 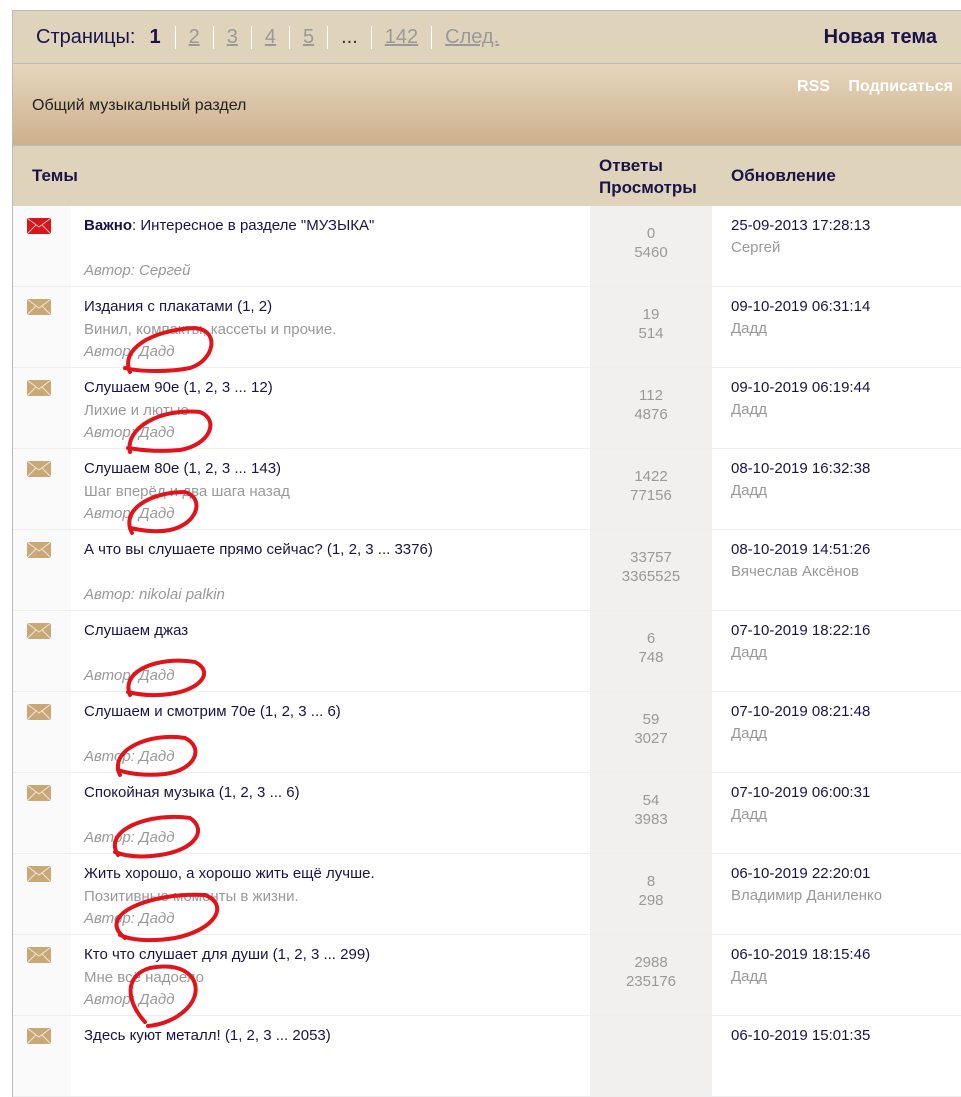 I want to click on view-count: 5460, so click(x=651, y=252).